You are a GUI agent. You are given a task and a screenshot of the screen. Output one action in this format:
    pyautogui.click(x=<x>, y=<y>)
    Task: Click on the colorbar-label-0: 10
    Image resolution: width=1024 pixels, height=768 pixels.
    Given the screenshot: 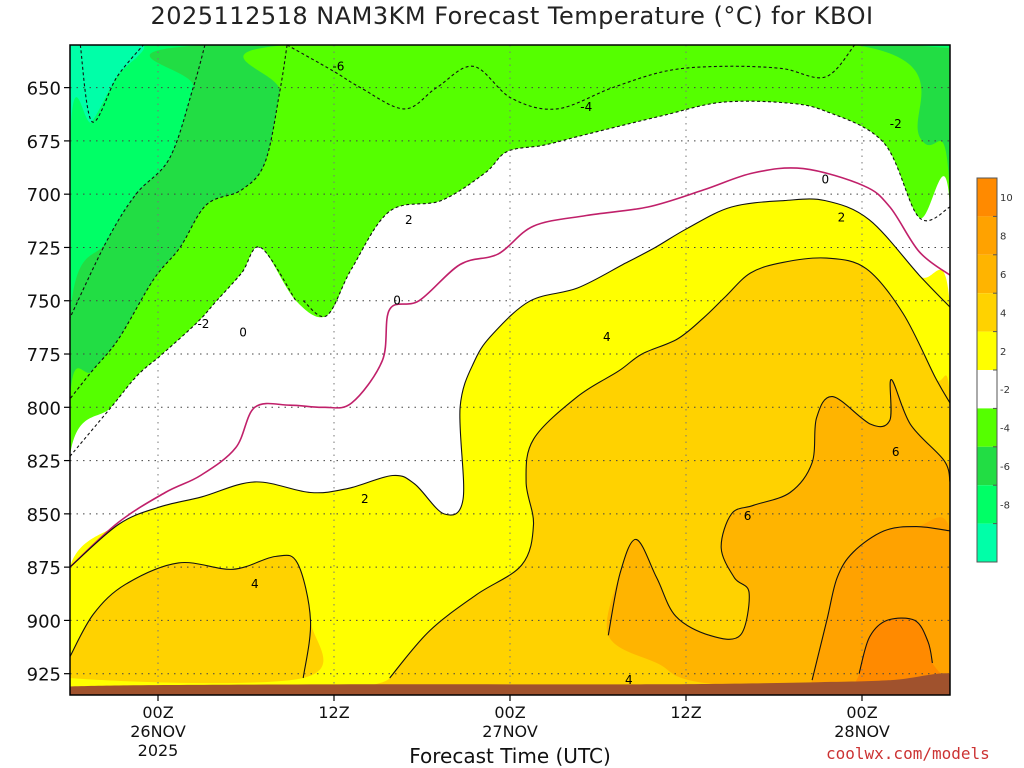 What is the action you would take?
    pyautogui.click(x=1006, y=198)
    